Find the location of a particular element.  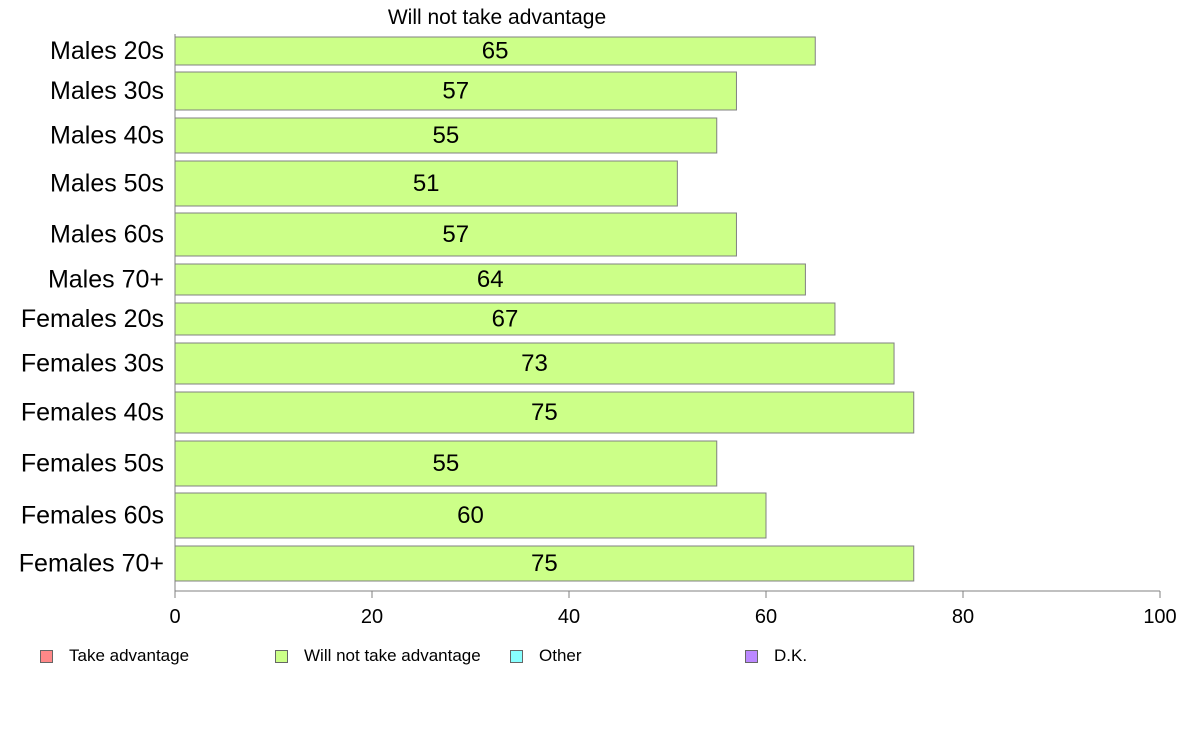

x-tick-label: 20 is located at coordinates (372, 617).